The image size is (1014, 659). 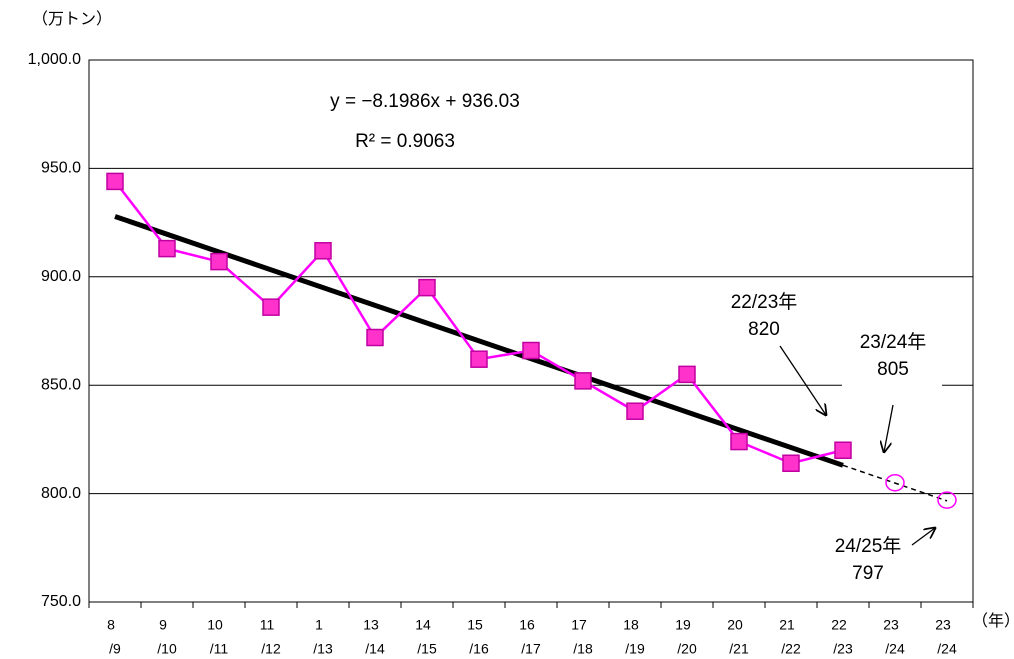 I want to click on y-tick-label: 750.0, so click(x=61, y=601).